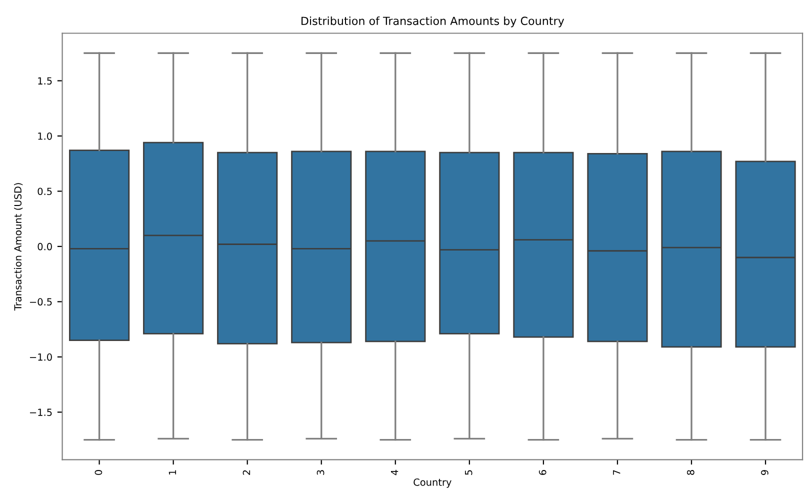 The width and height of the screenshot is (809, 489). Describe the element at coordinates (433, 22) in the screenshot. I see `chart-title: Distribution of Transaction Amounts by Country` at that location.